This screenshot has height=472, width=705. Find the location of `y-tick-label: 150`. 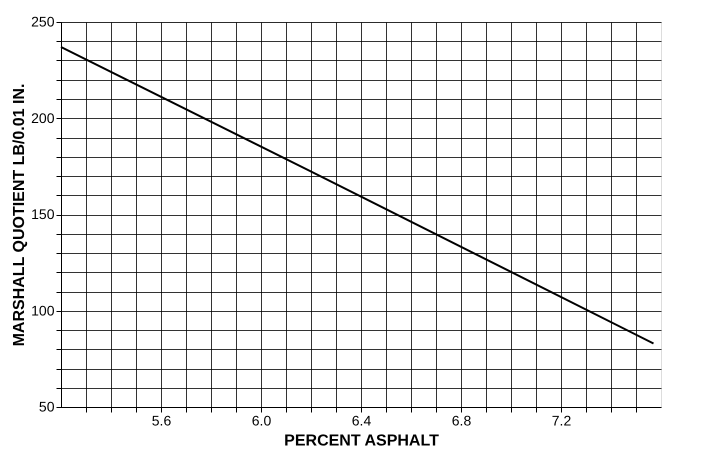

y-tick-label: 150 is located at coordinates (43, 214).